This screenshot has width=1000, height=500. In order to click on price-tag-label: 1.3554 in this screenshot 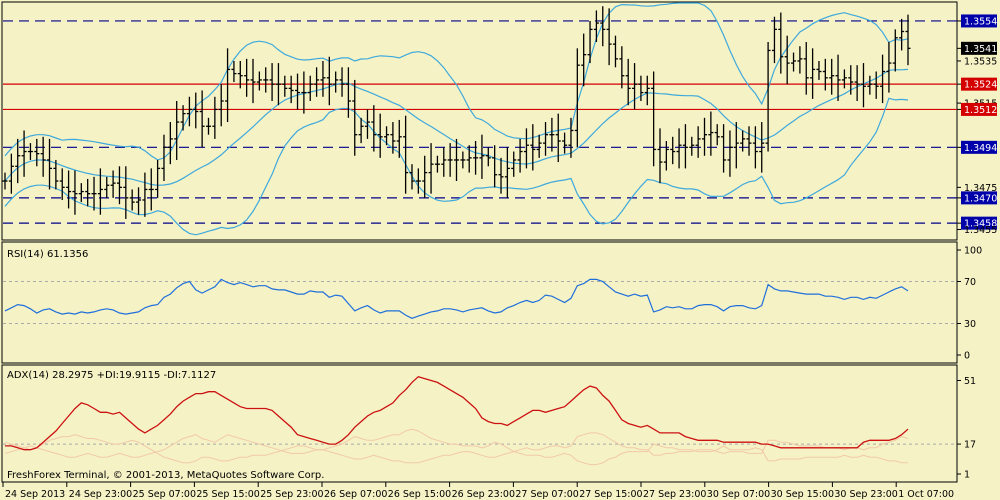, I will do `click(980, 21)`.